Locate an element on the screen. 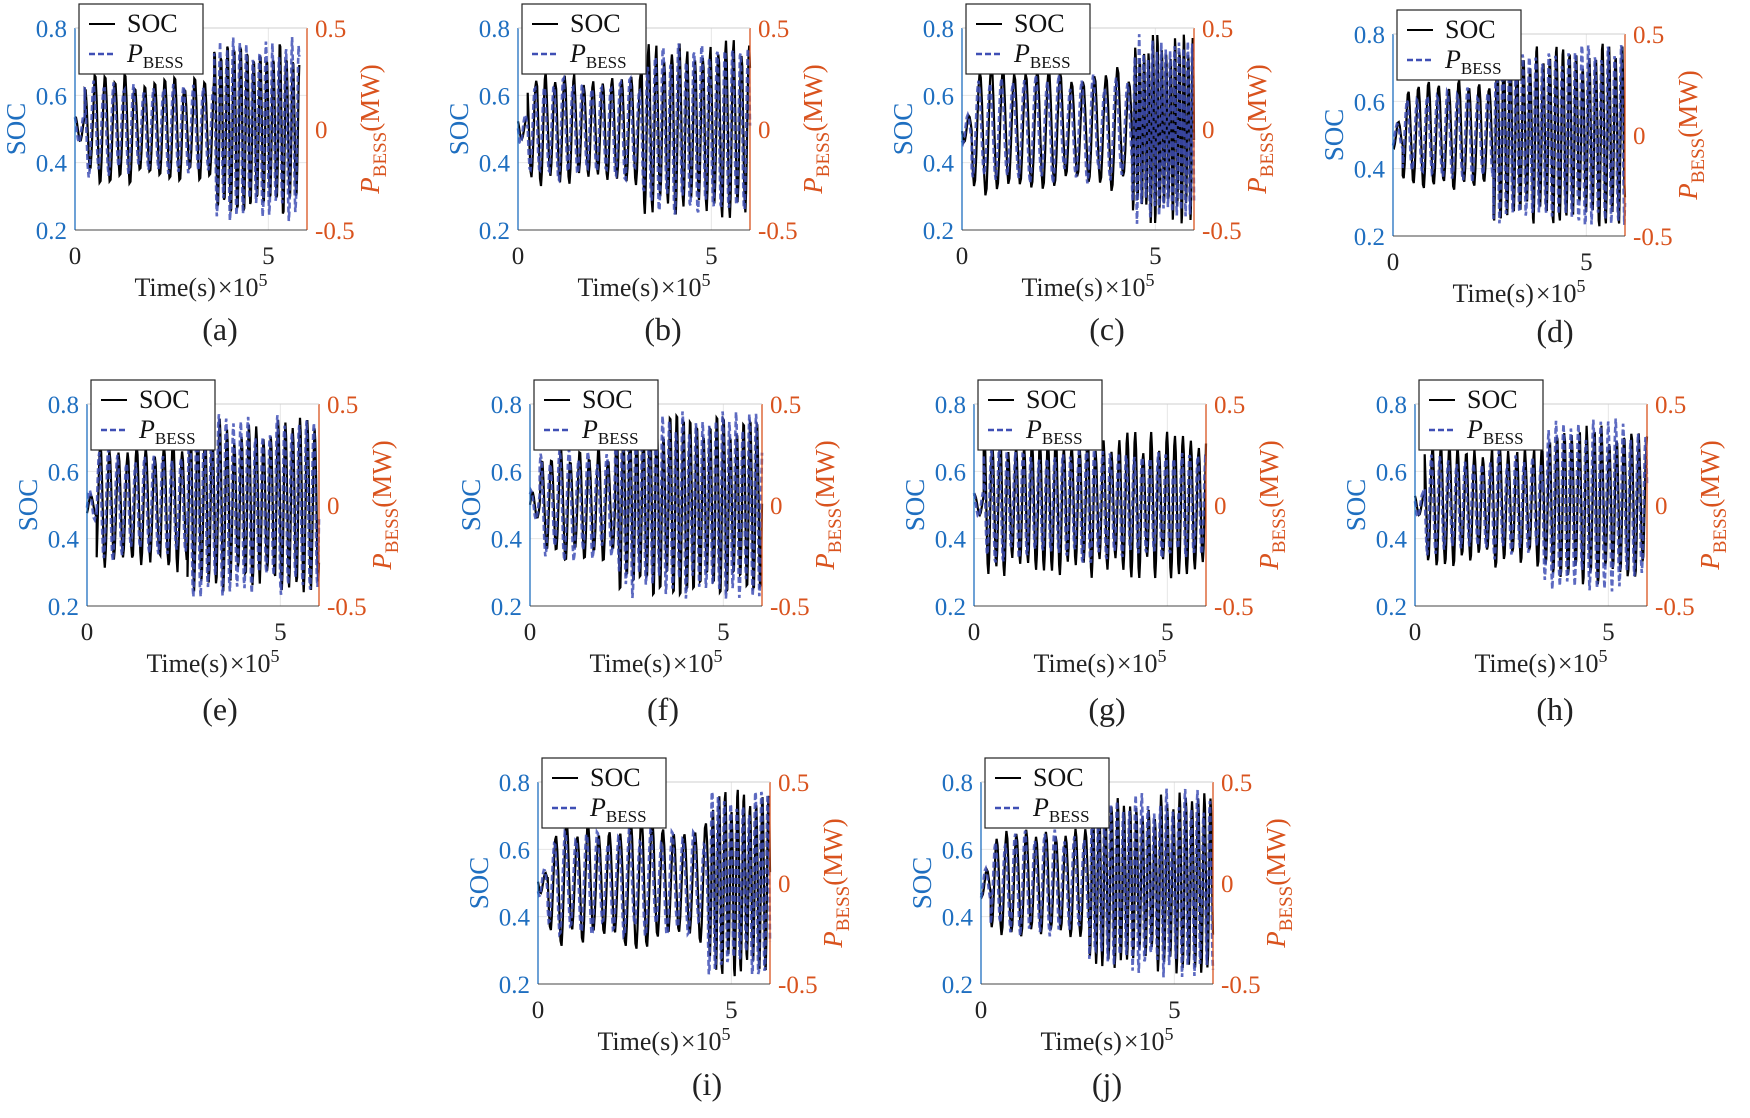  panel-caption: (h) is located at coordinates (1554, 709).